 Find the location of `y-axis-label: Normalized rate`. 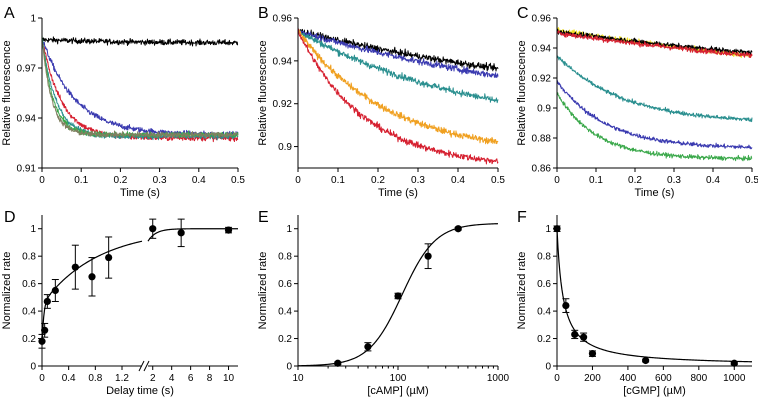

y-axis-label: Normalized rate is located at coordinates (522, 291).